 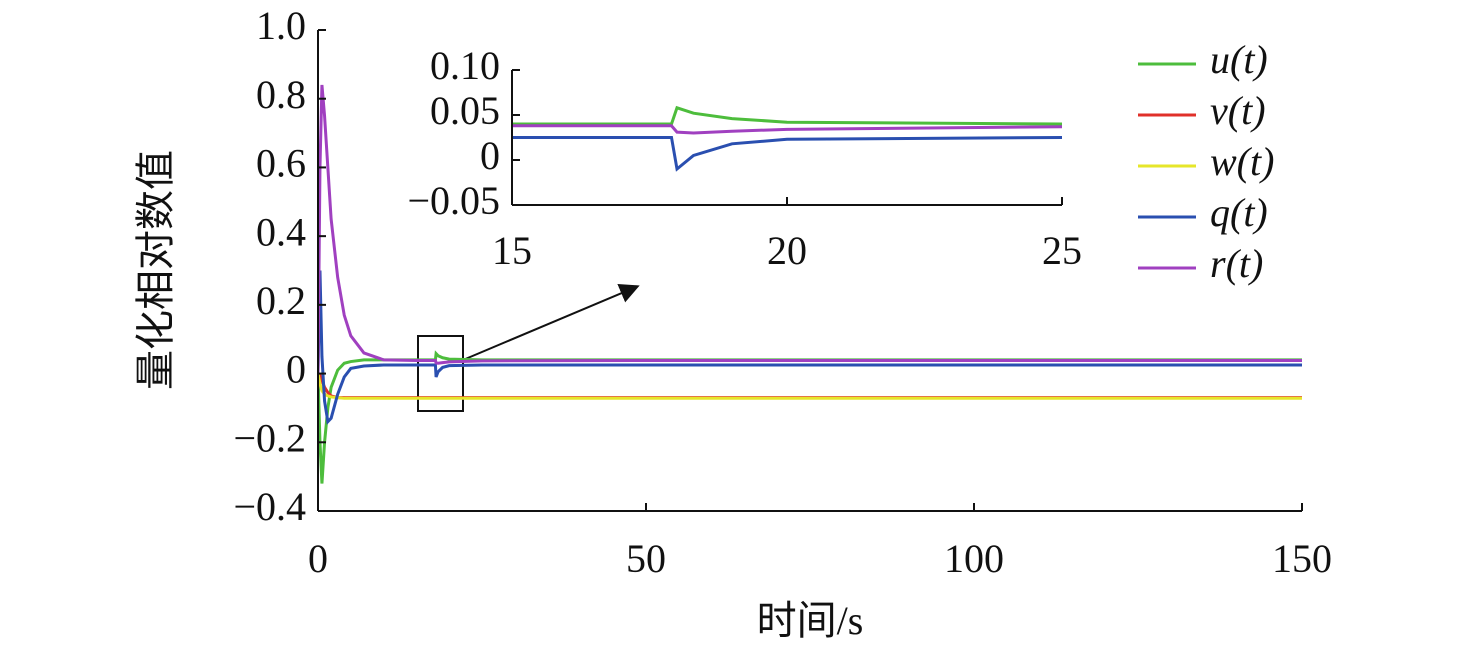 I want to click on y-tick-label: 0.05, so click(x=465, y=110).